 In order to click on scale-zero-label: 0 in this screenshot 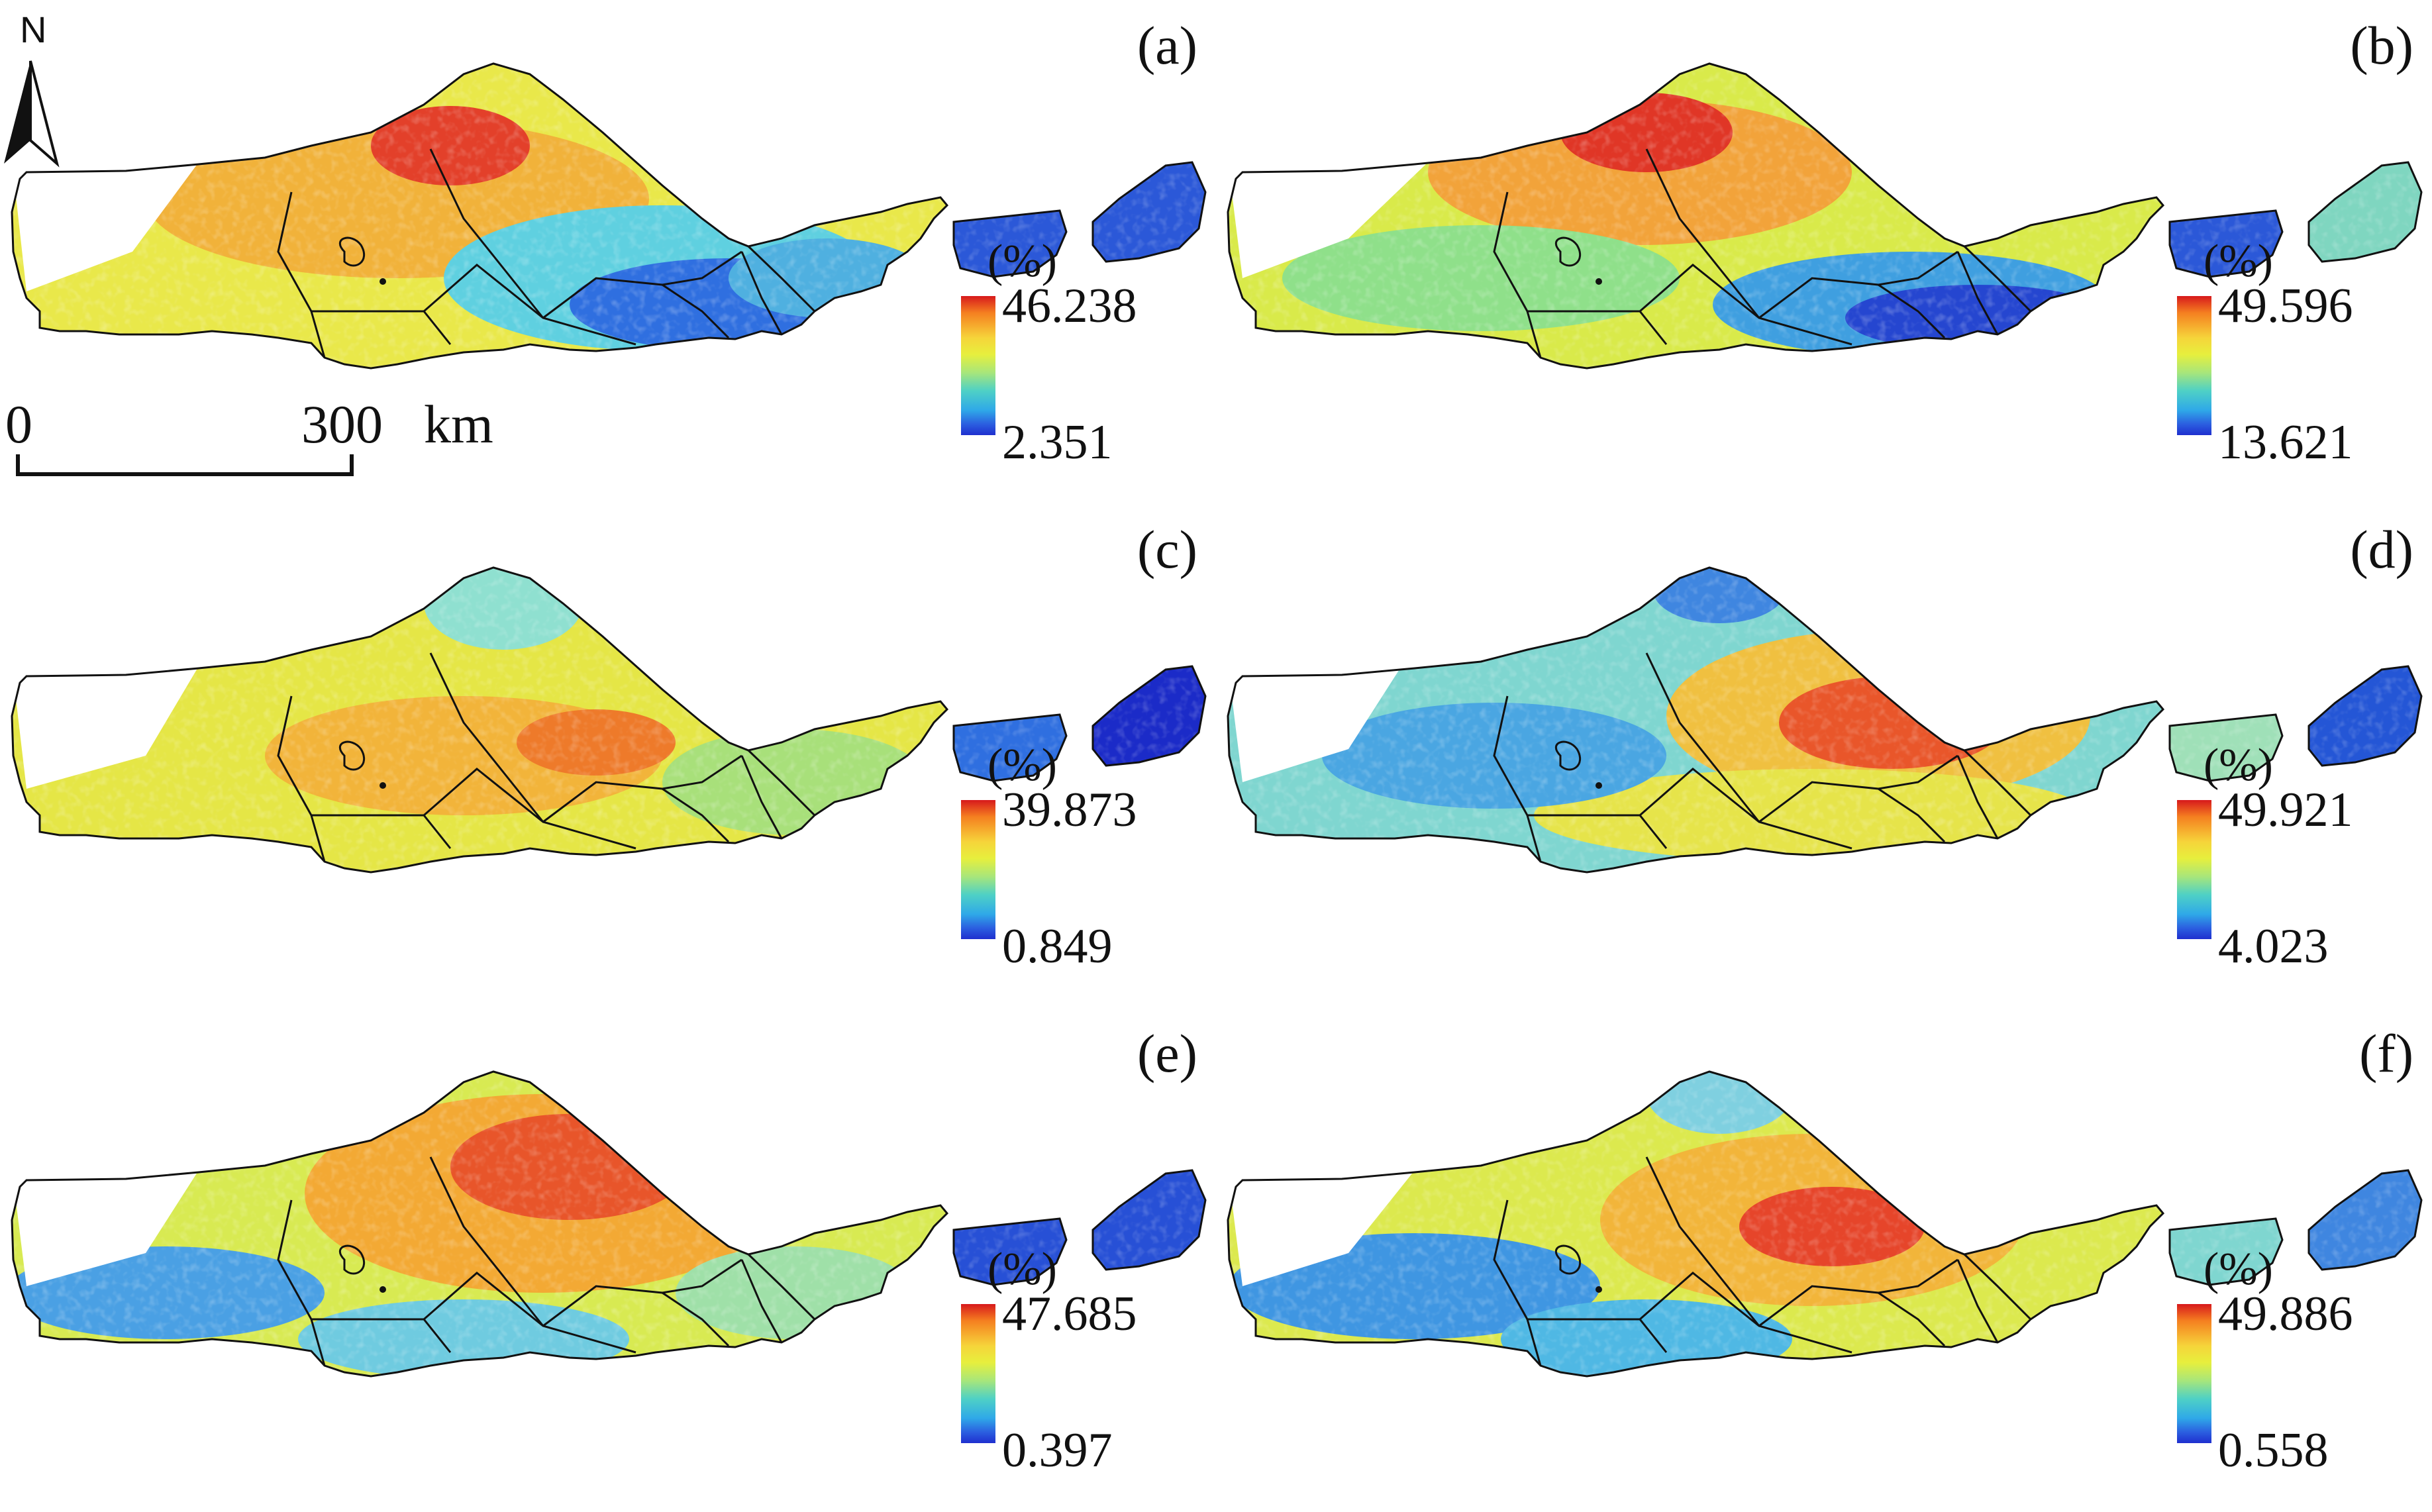, I will do `click(18, 424)`.